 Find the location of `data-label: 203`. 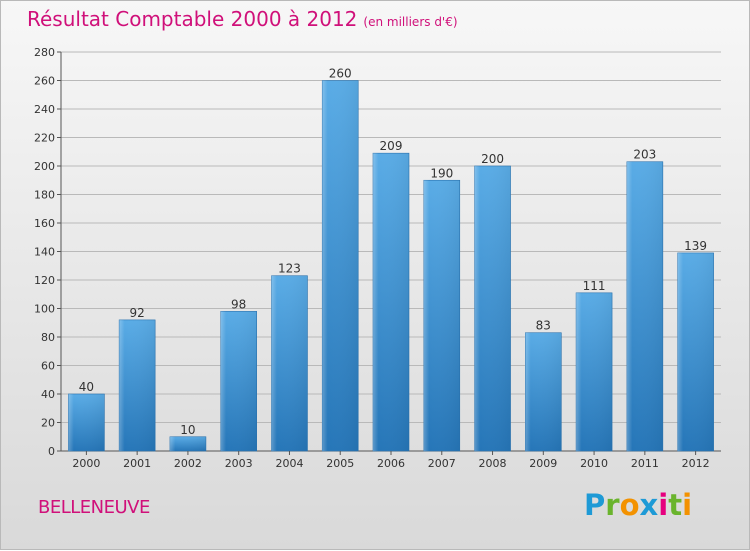

data-label: 203 is located at coordinates (644, 155).